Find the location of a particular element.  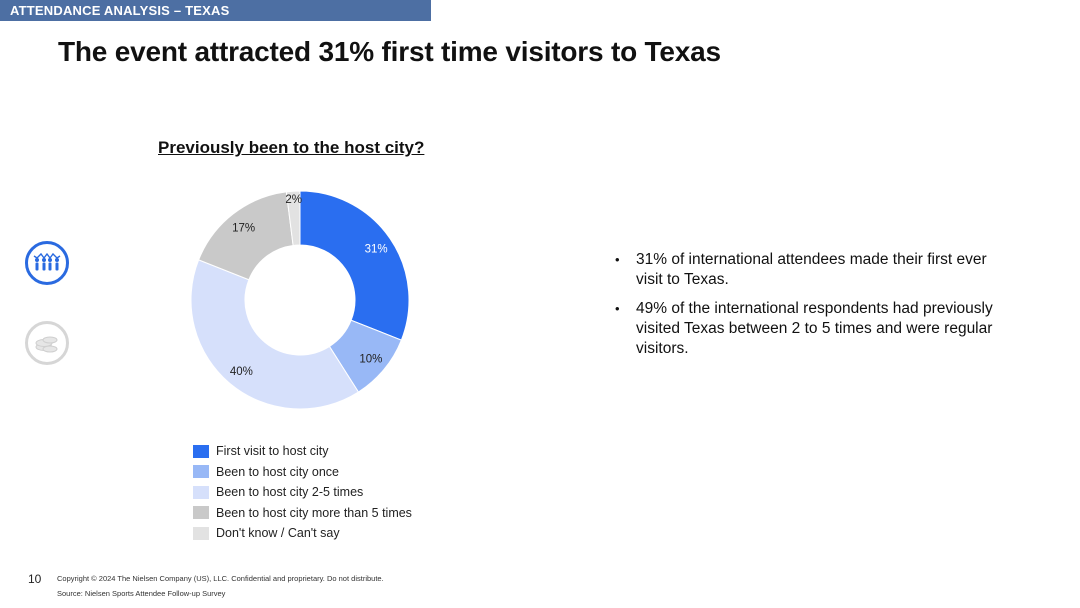

slice-2-5-times is located at coordinates (275, 334).